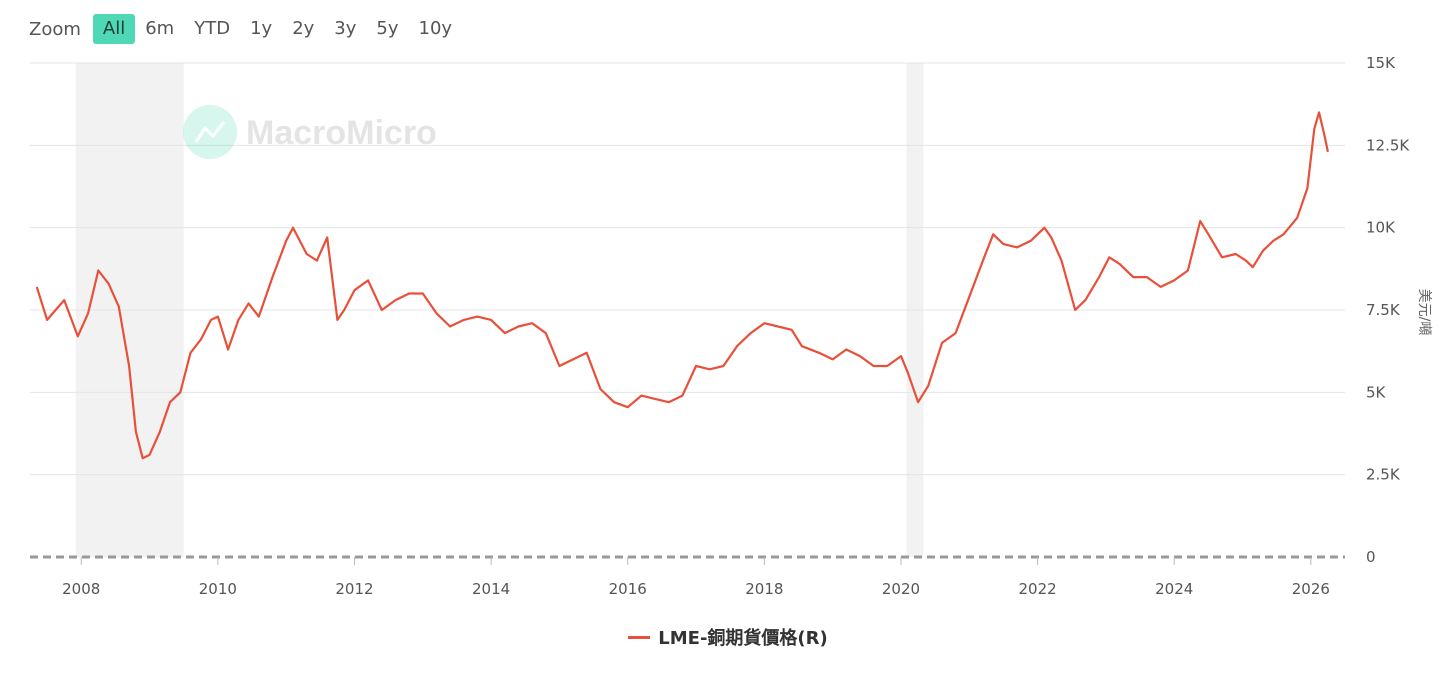 Image resolution: width=1456 pixels, height=680 pixels. I want to click on y-tick-label: 0, so click(1371, 557).